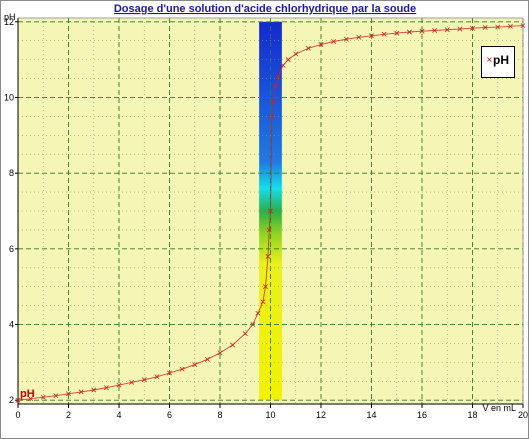 The width and height of the screenshot is (529, 439). Describe the element at coordinates (321, 415) in the screenshot. I see `x-tick-label: 12` at that location.